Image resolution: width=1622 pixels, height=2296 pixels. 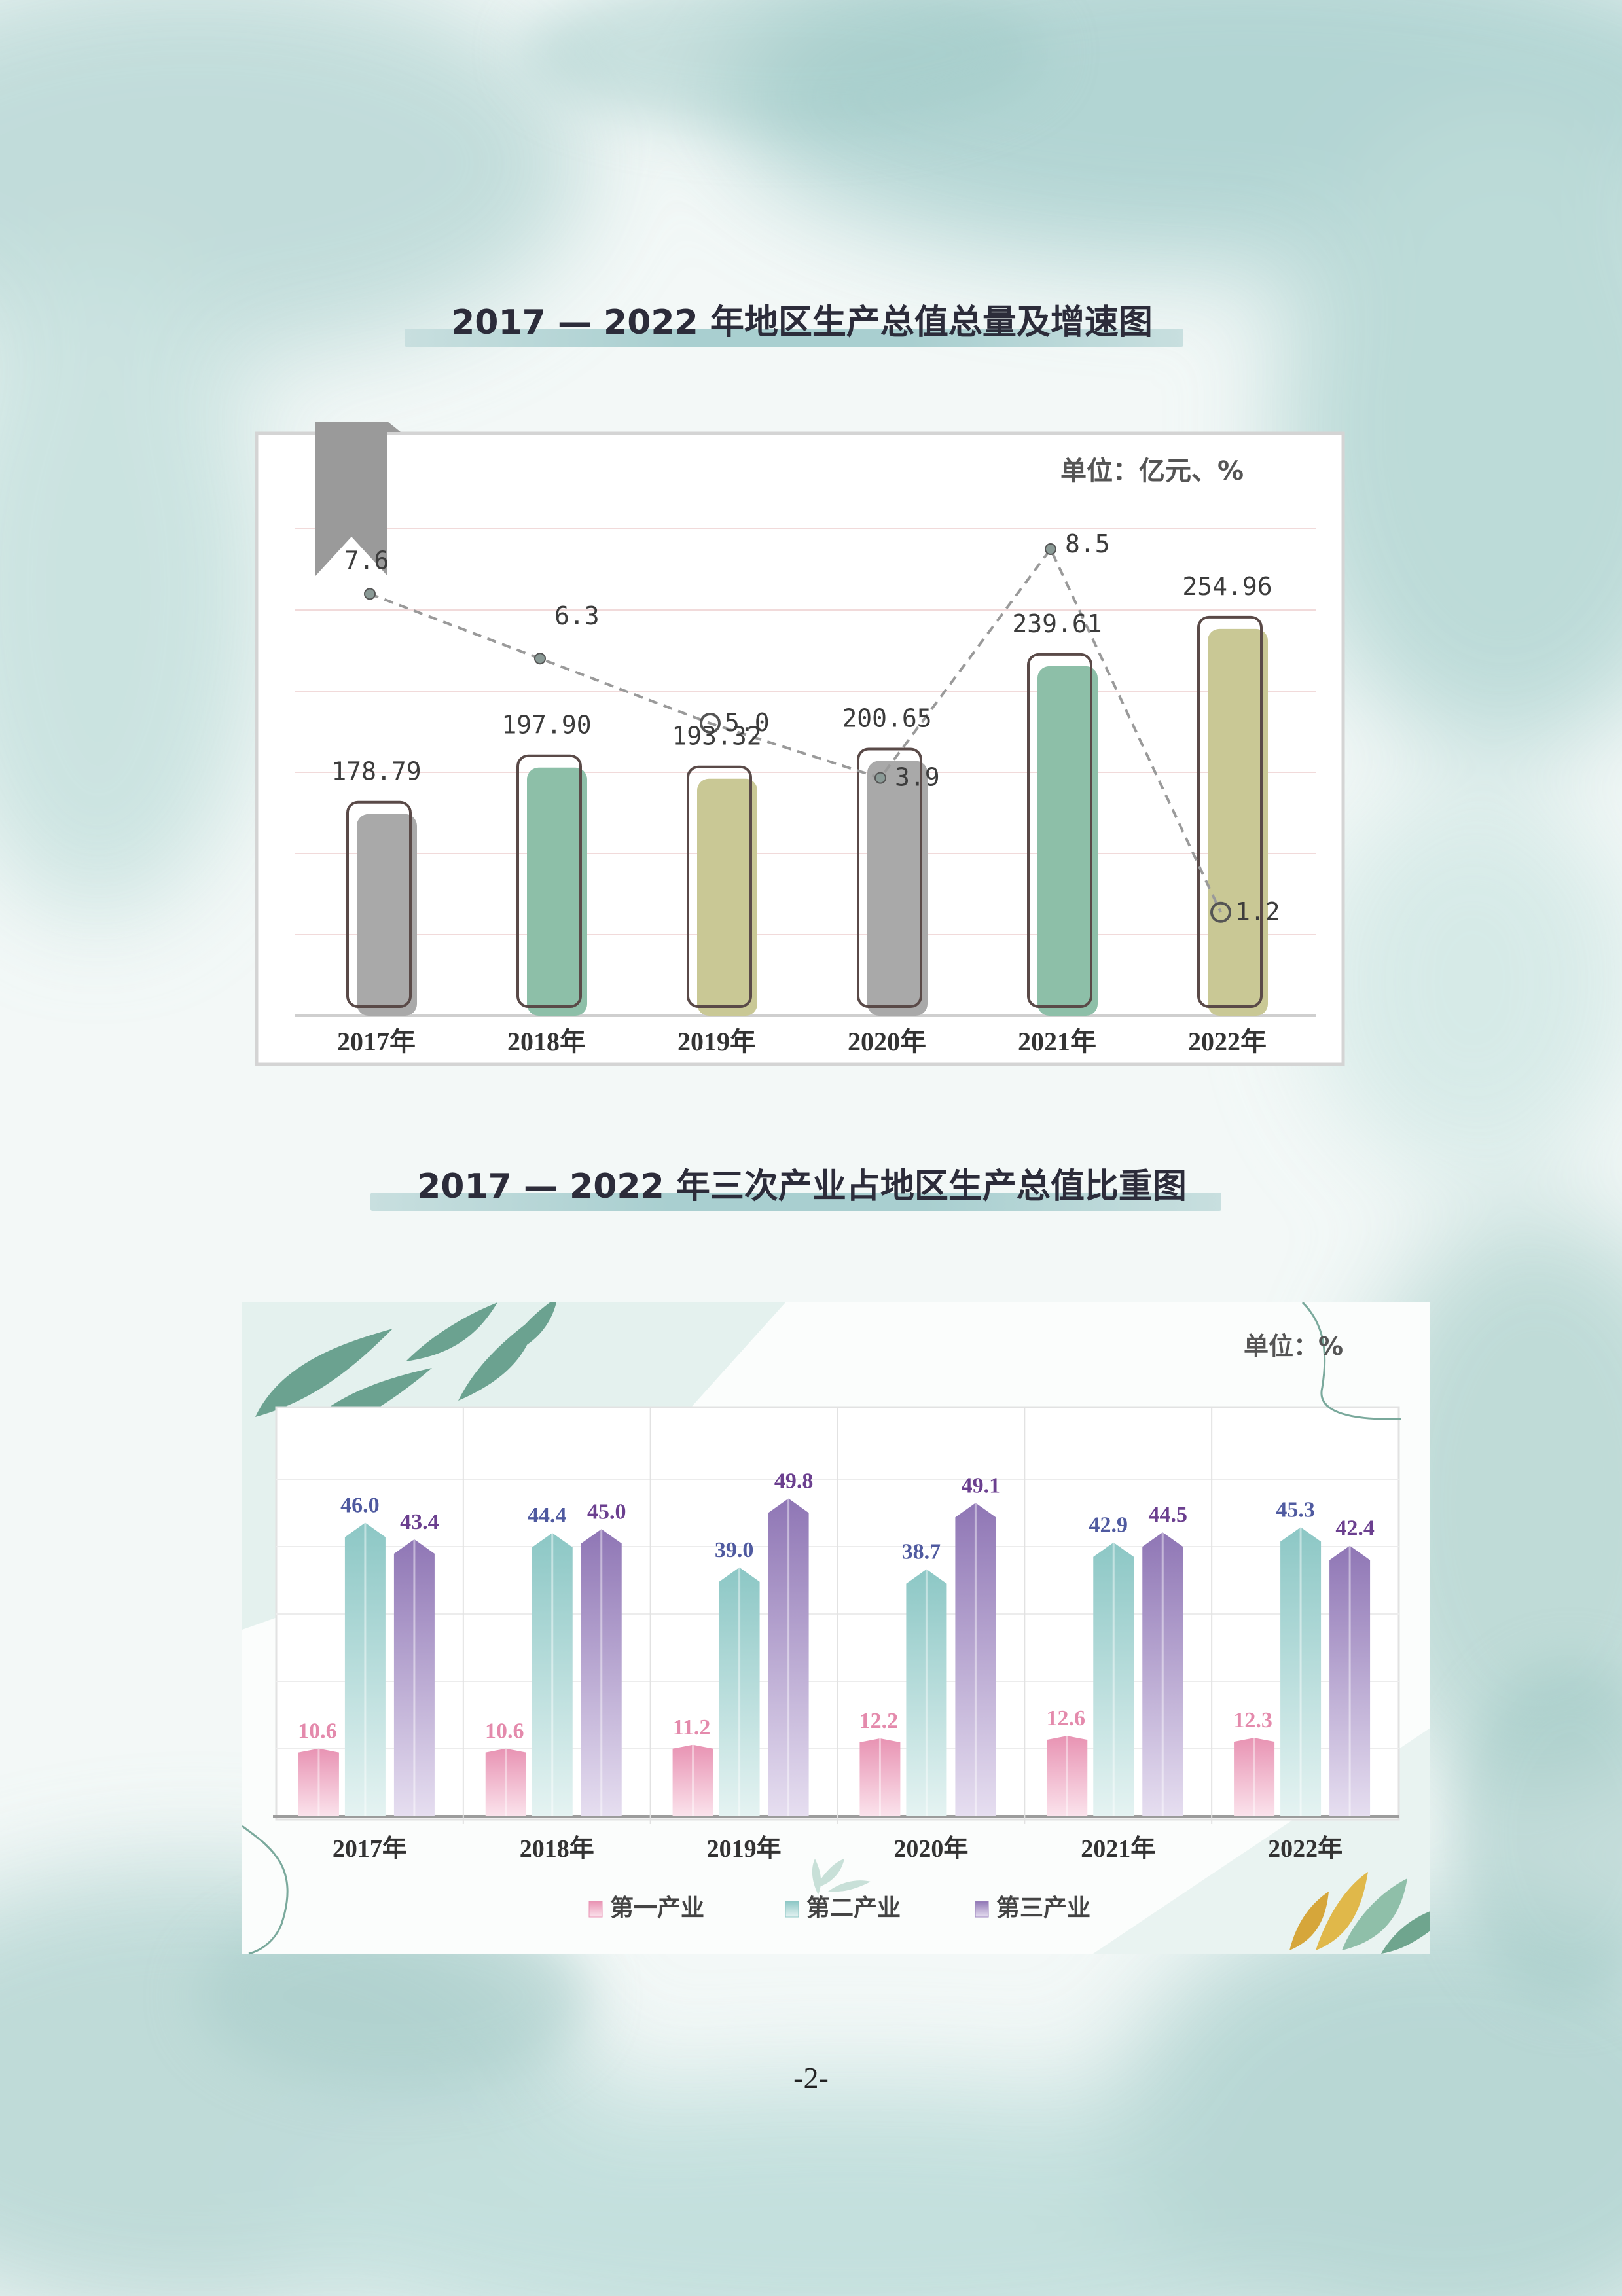 What do you see at coordinates (1295, 1510) in the screenshot?
I see `industry-value-label: 45.3` at bounding box center [1295, 1510].